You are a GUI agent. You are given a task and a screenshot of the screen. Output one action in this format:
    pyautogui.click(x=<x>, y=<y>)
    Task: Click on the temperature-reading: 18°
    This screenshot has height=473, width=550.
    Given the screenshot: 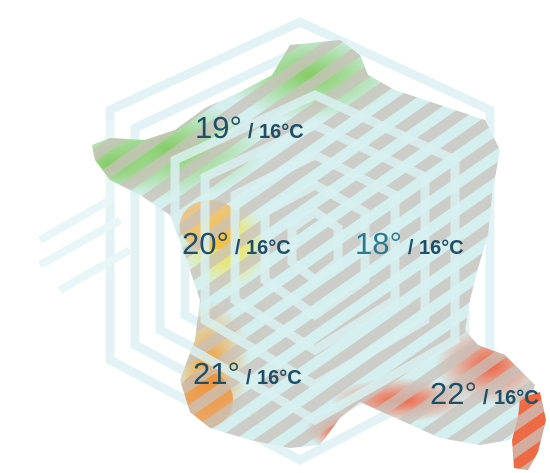 What is the action you would take?
    pyautogui.click(x=378, y=243)
    